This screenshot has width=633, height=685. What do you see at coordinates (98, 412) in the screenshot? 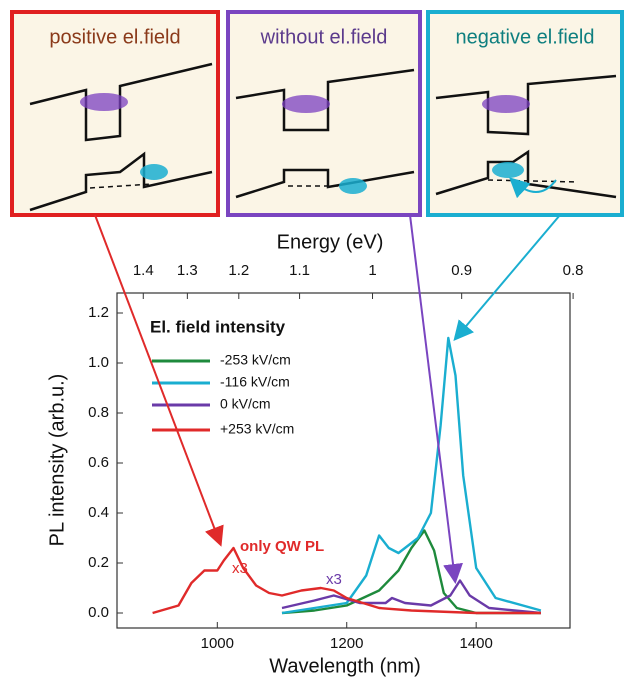
I see `y-tick-label: 0.8` at bounding box center [98, 412].